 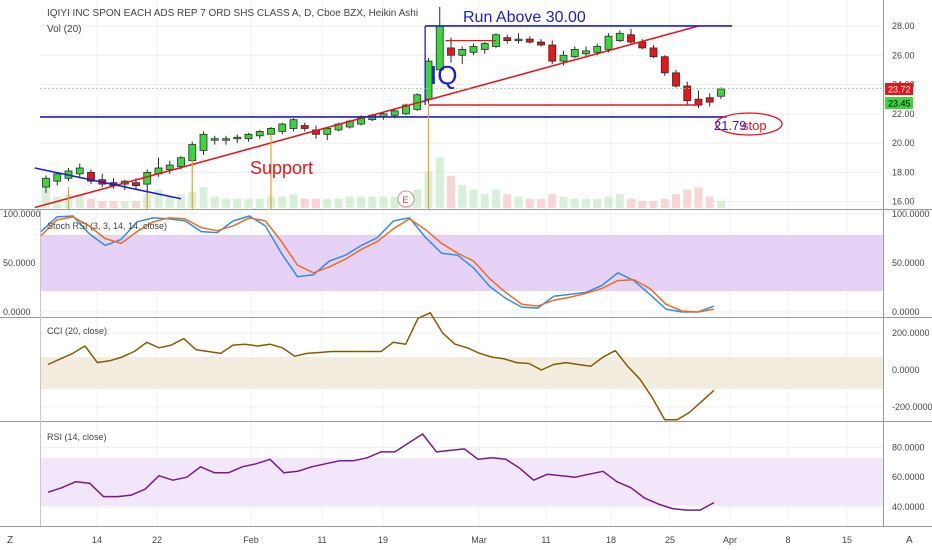 What do you see at coordinates (383, 540) in the screenshot?
I see `time-tick-label: 19` at bounding box center [383, 540].